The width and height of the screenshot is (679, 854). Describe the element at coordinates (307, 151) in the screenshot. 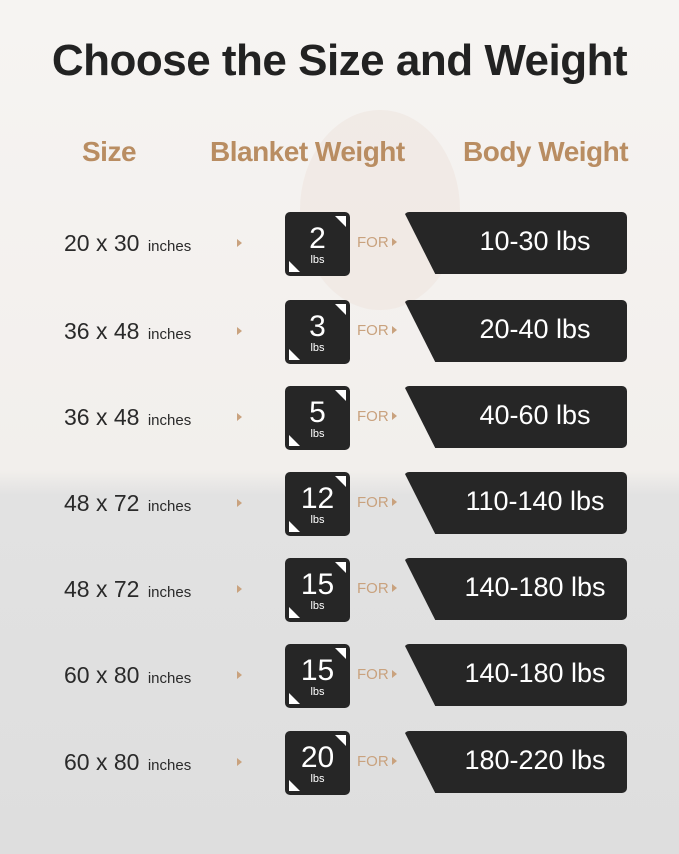

I see `header-blanket-weight: Blanket Weight` at that location.